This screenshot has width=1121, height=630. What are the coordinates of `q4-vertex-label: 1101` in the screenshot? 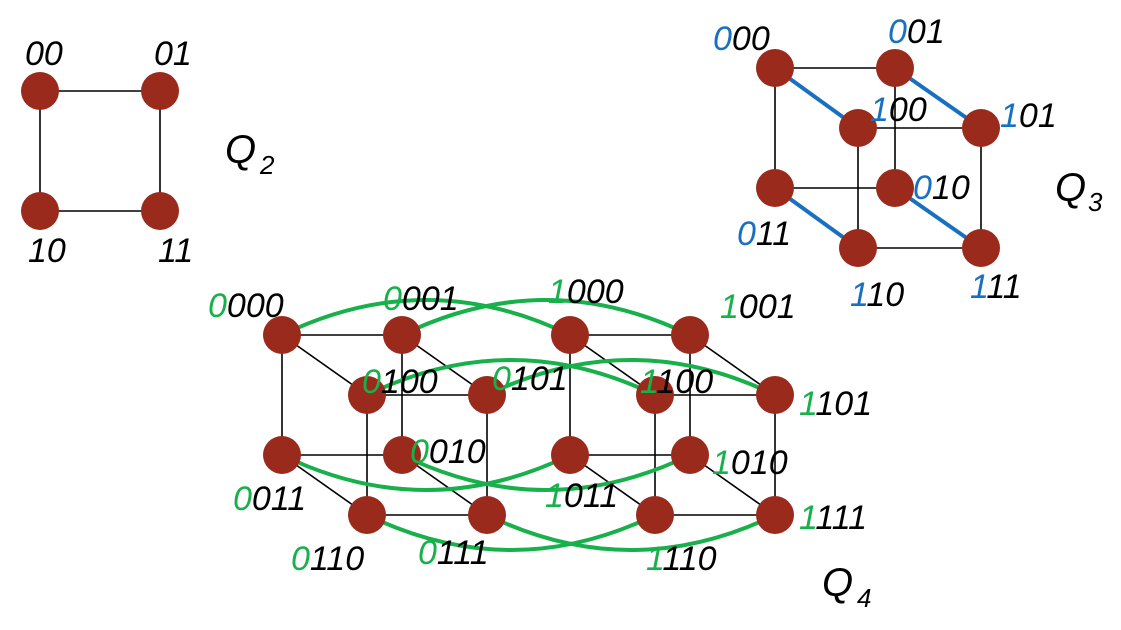 It's located at (835, 404).